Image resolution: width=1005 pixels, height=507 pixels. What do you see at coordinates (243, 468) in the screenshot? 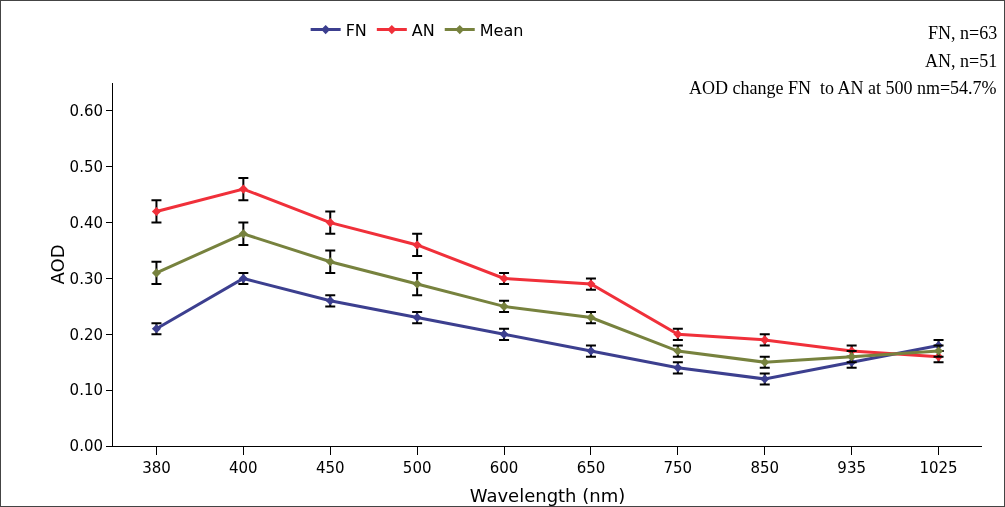
I see `x-tick-label: 400` at bounding box center [243, 468].